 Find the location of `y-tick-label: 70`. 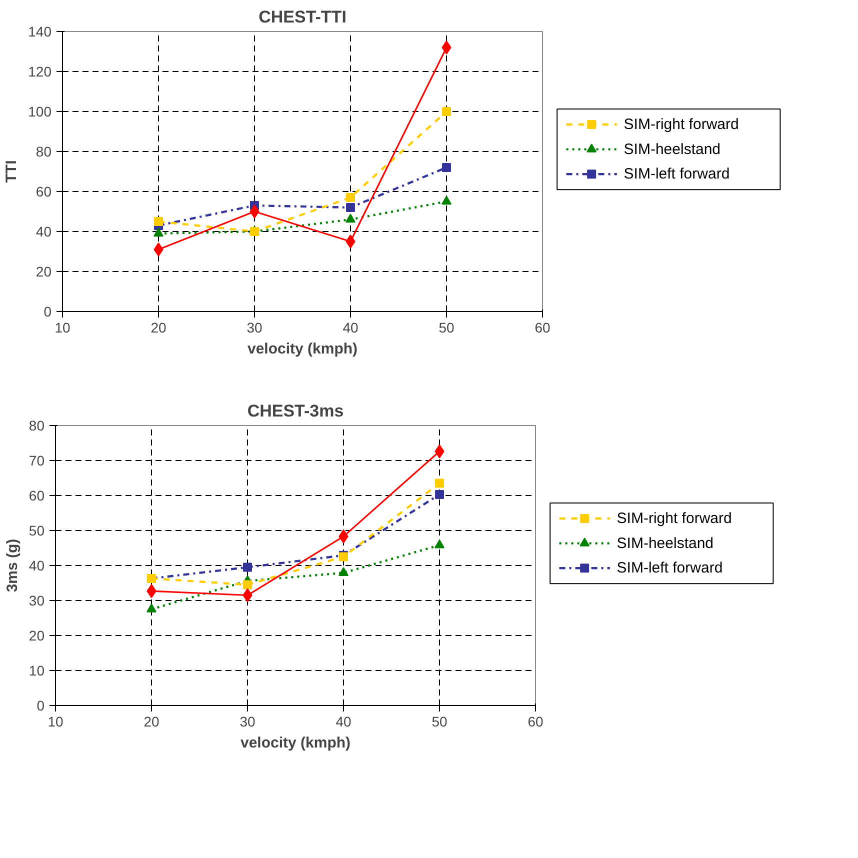

y-tick-label: 70 is located at coordinates (36, 460).